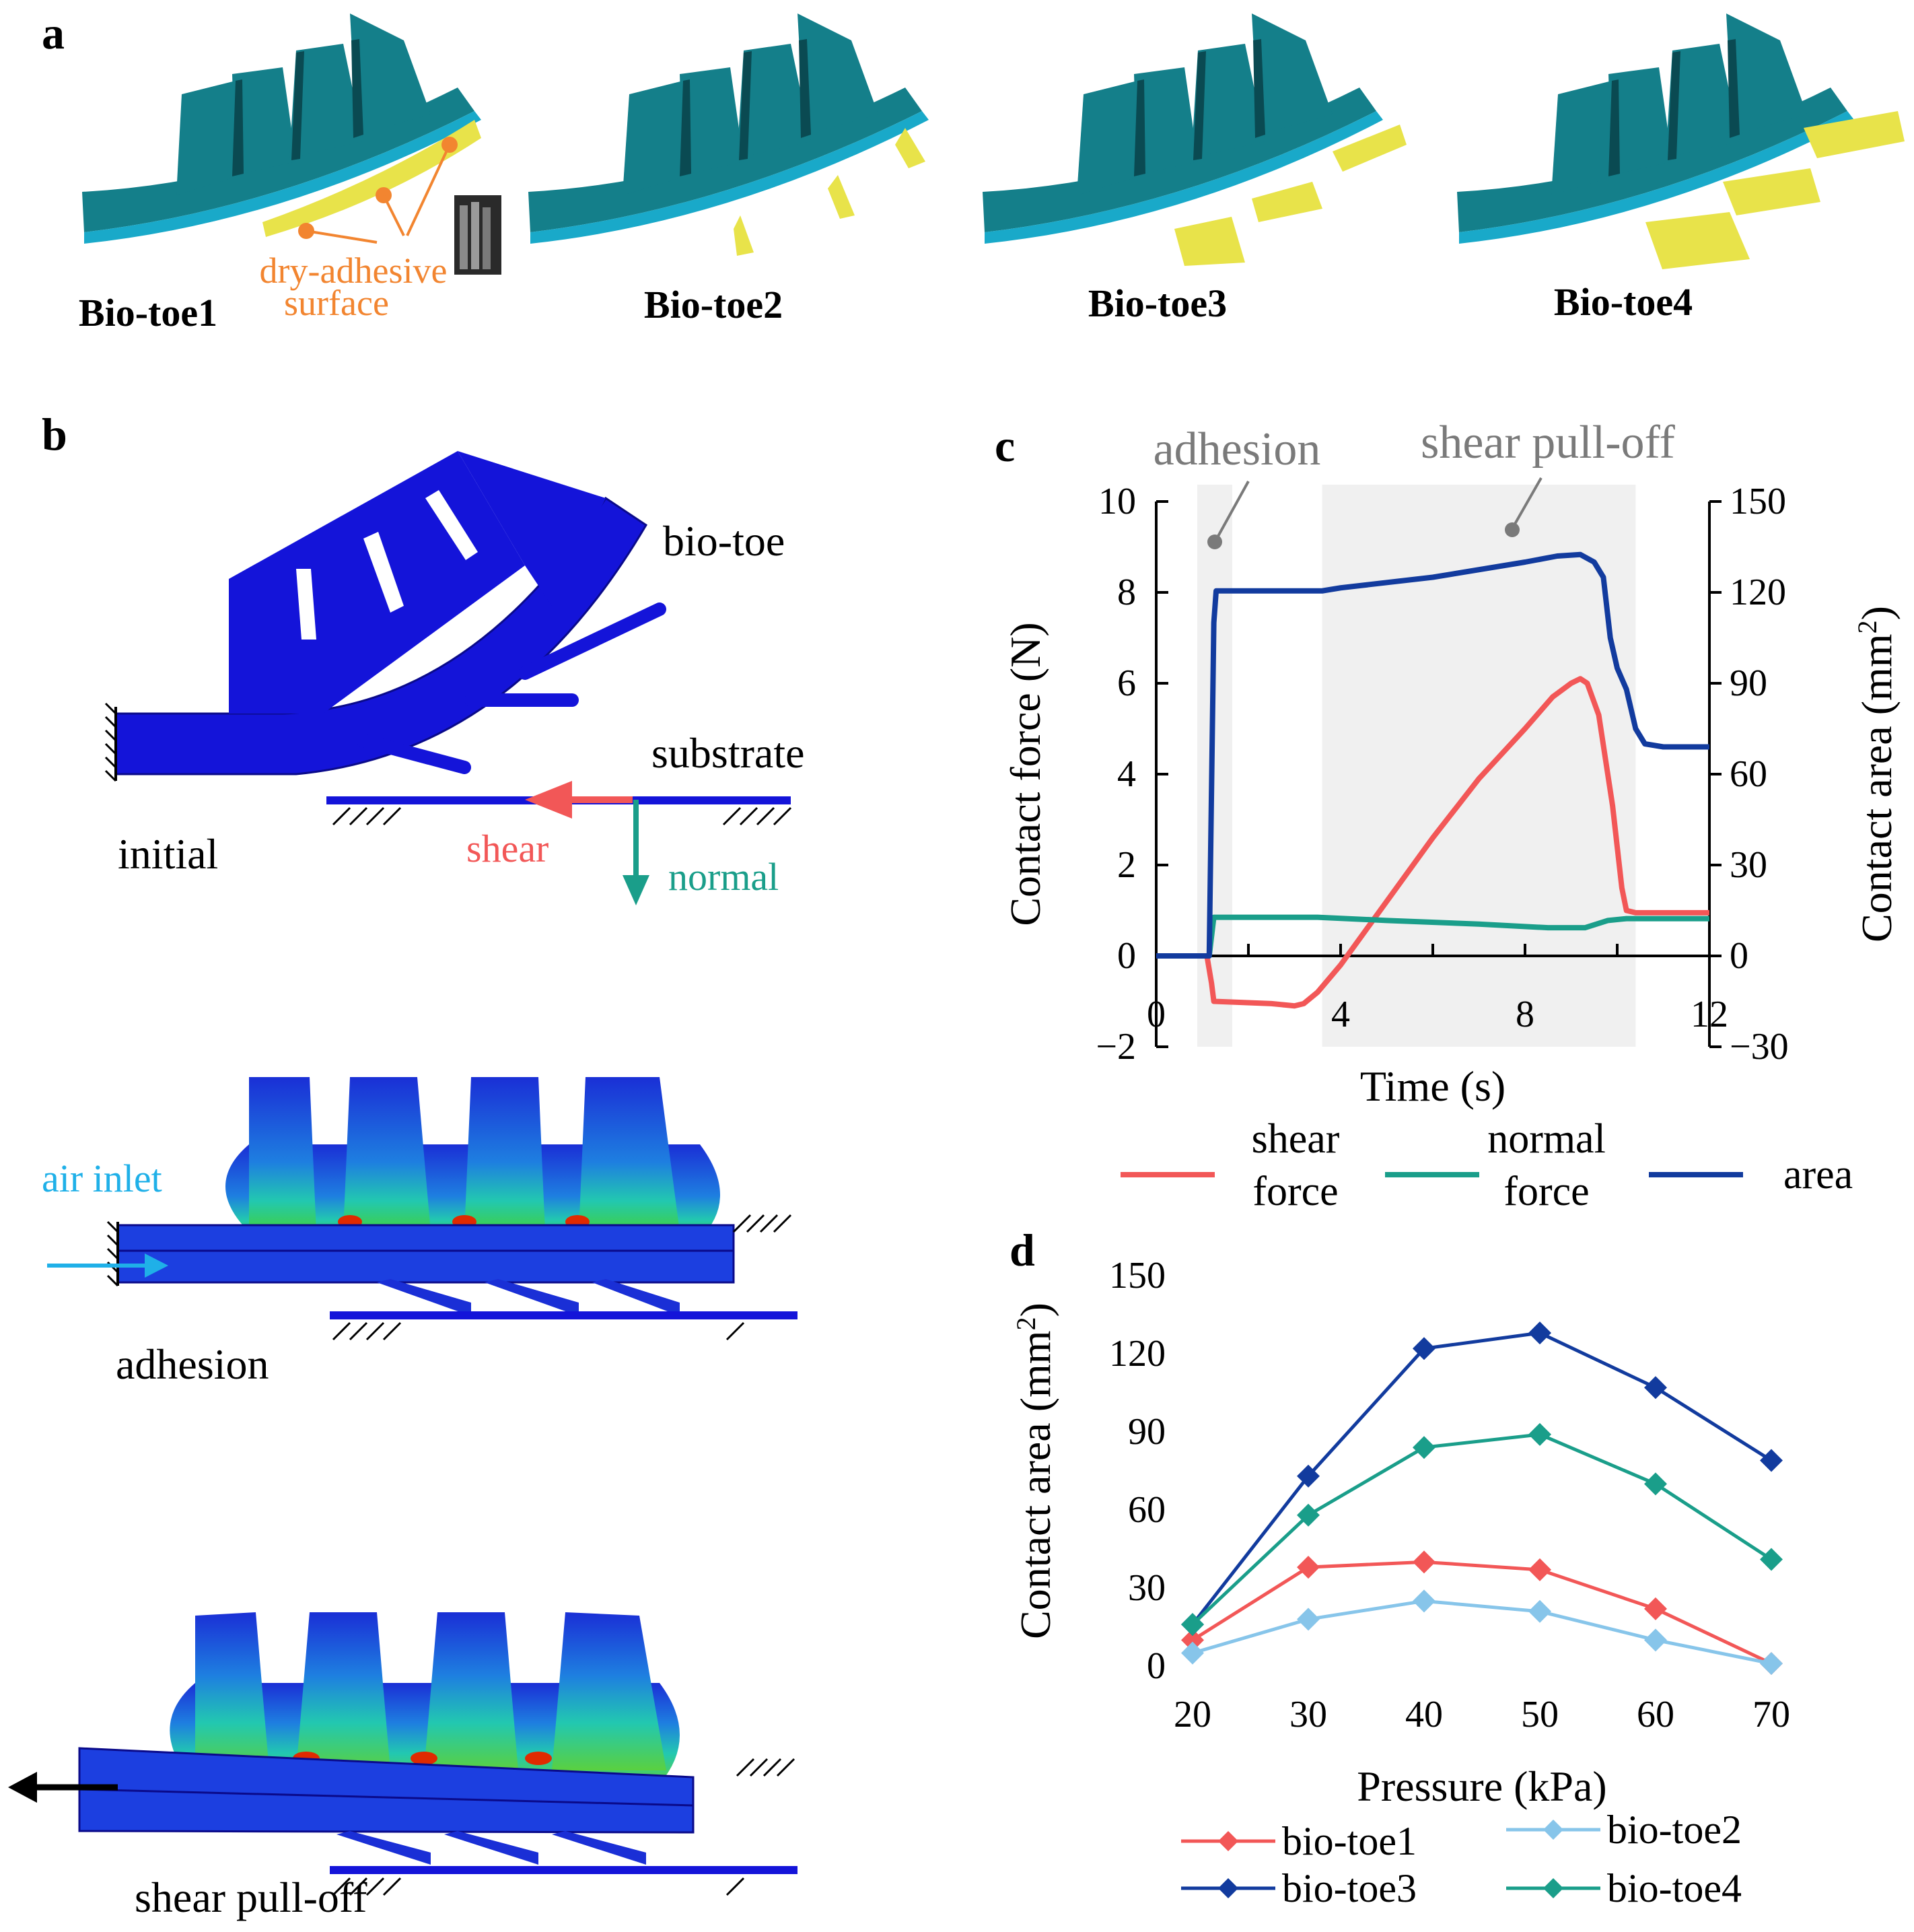  I want to click on c-y2tick-label: −30, so click(1759, 1047).